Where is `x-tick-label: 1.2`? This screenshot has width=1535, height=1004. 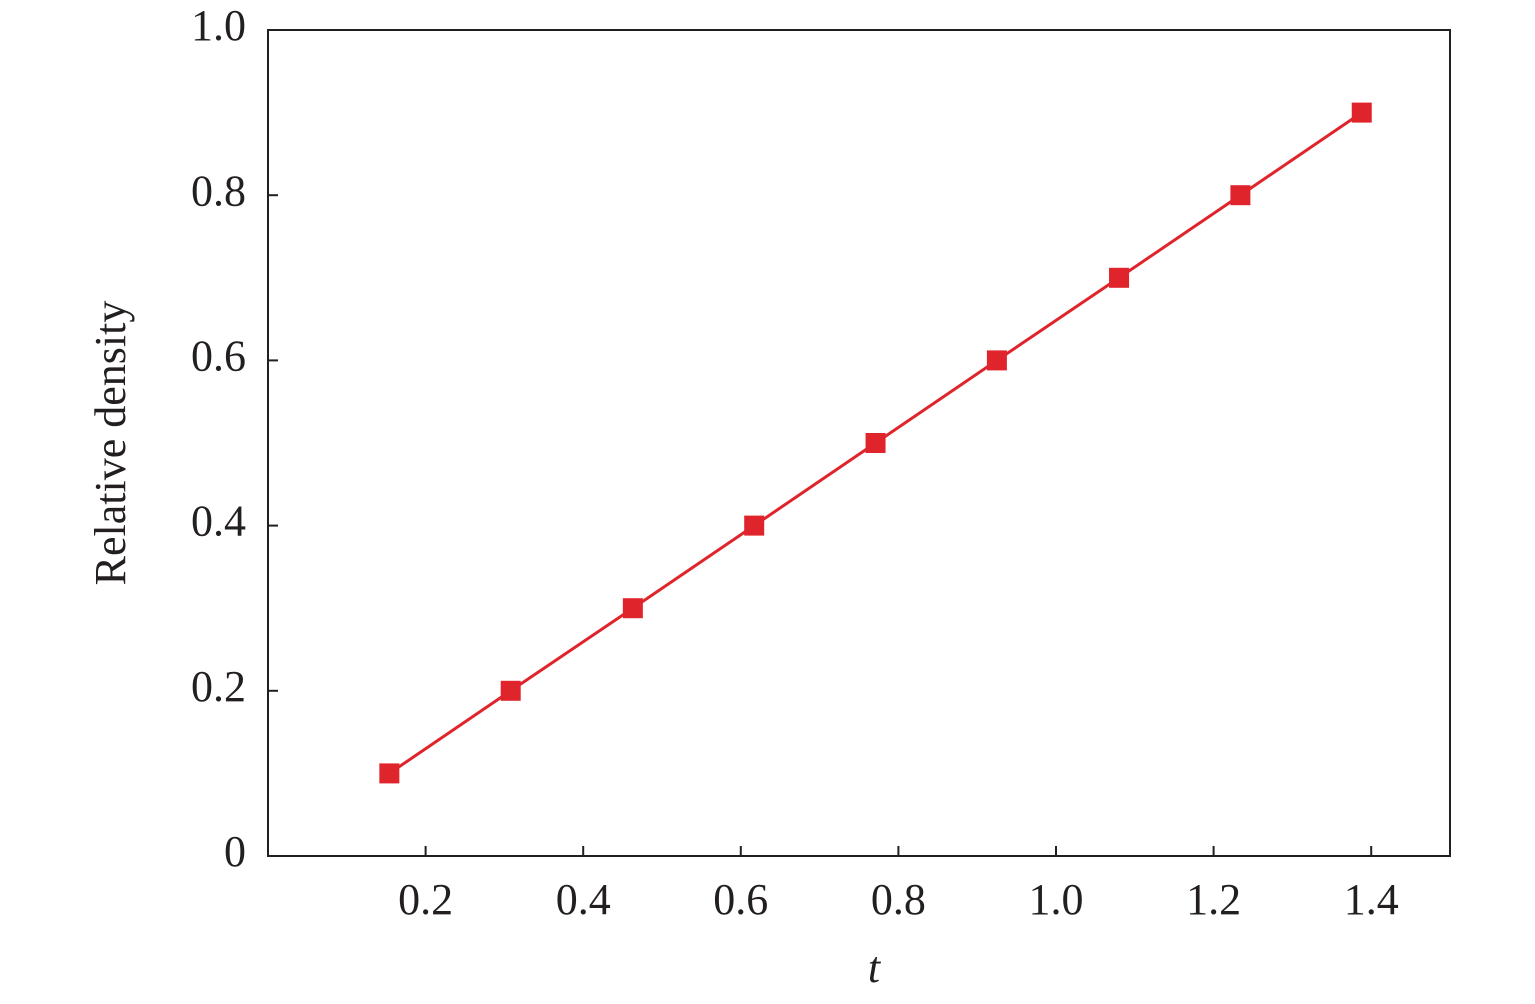 x-tick-label: 1.2 is located at coordinates (1213, 899).